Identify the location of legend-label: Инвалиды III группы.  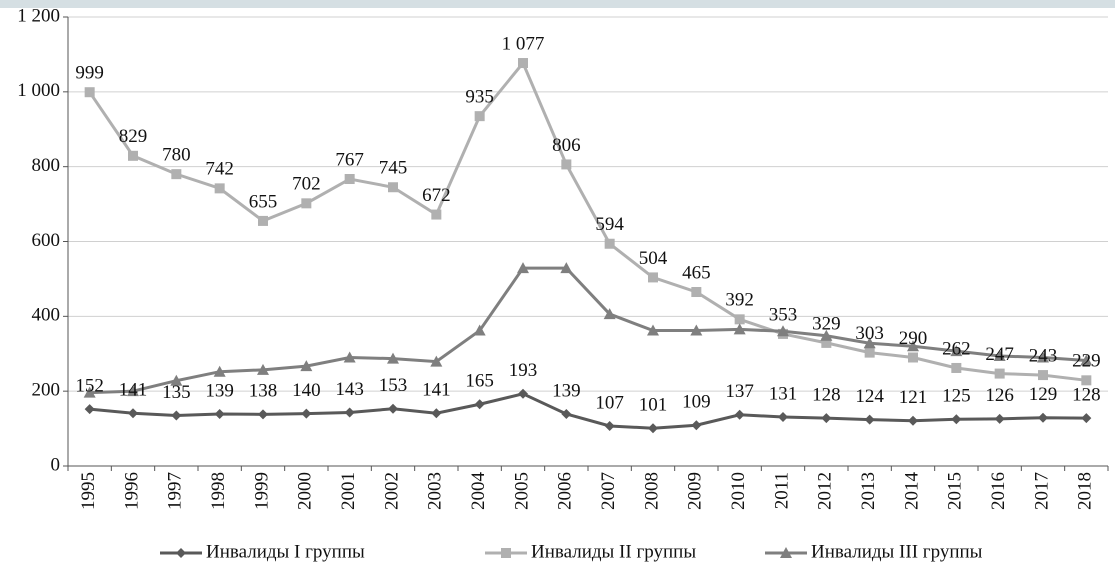
(897, 551).